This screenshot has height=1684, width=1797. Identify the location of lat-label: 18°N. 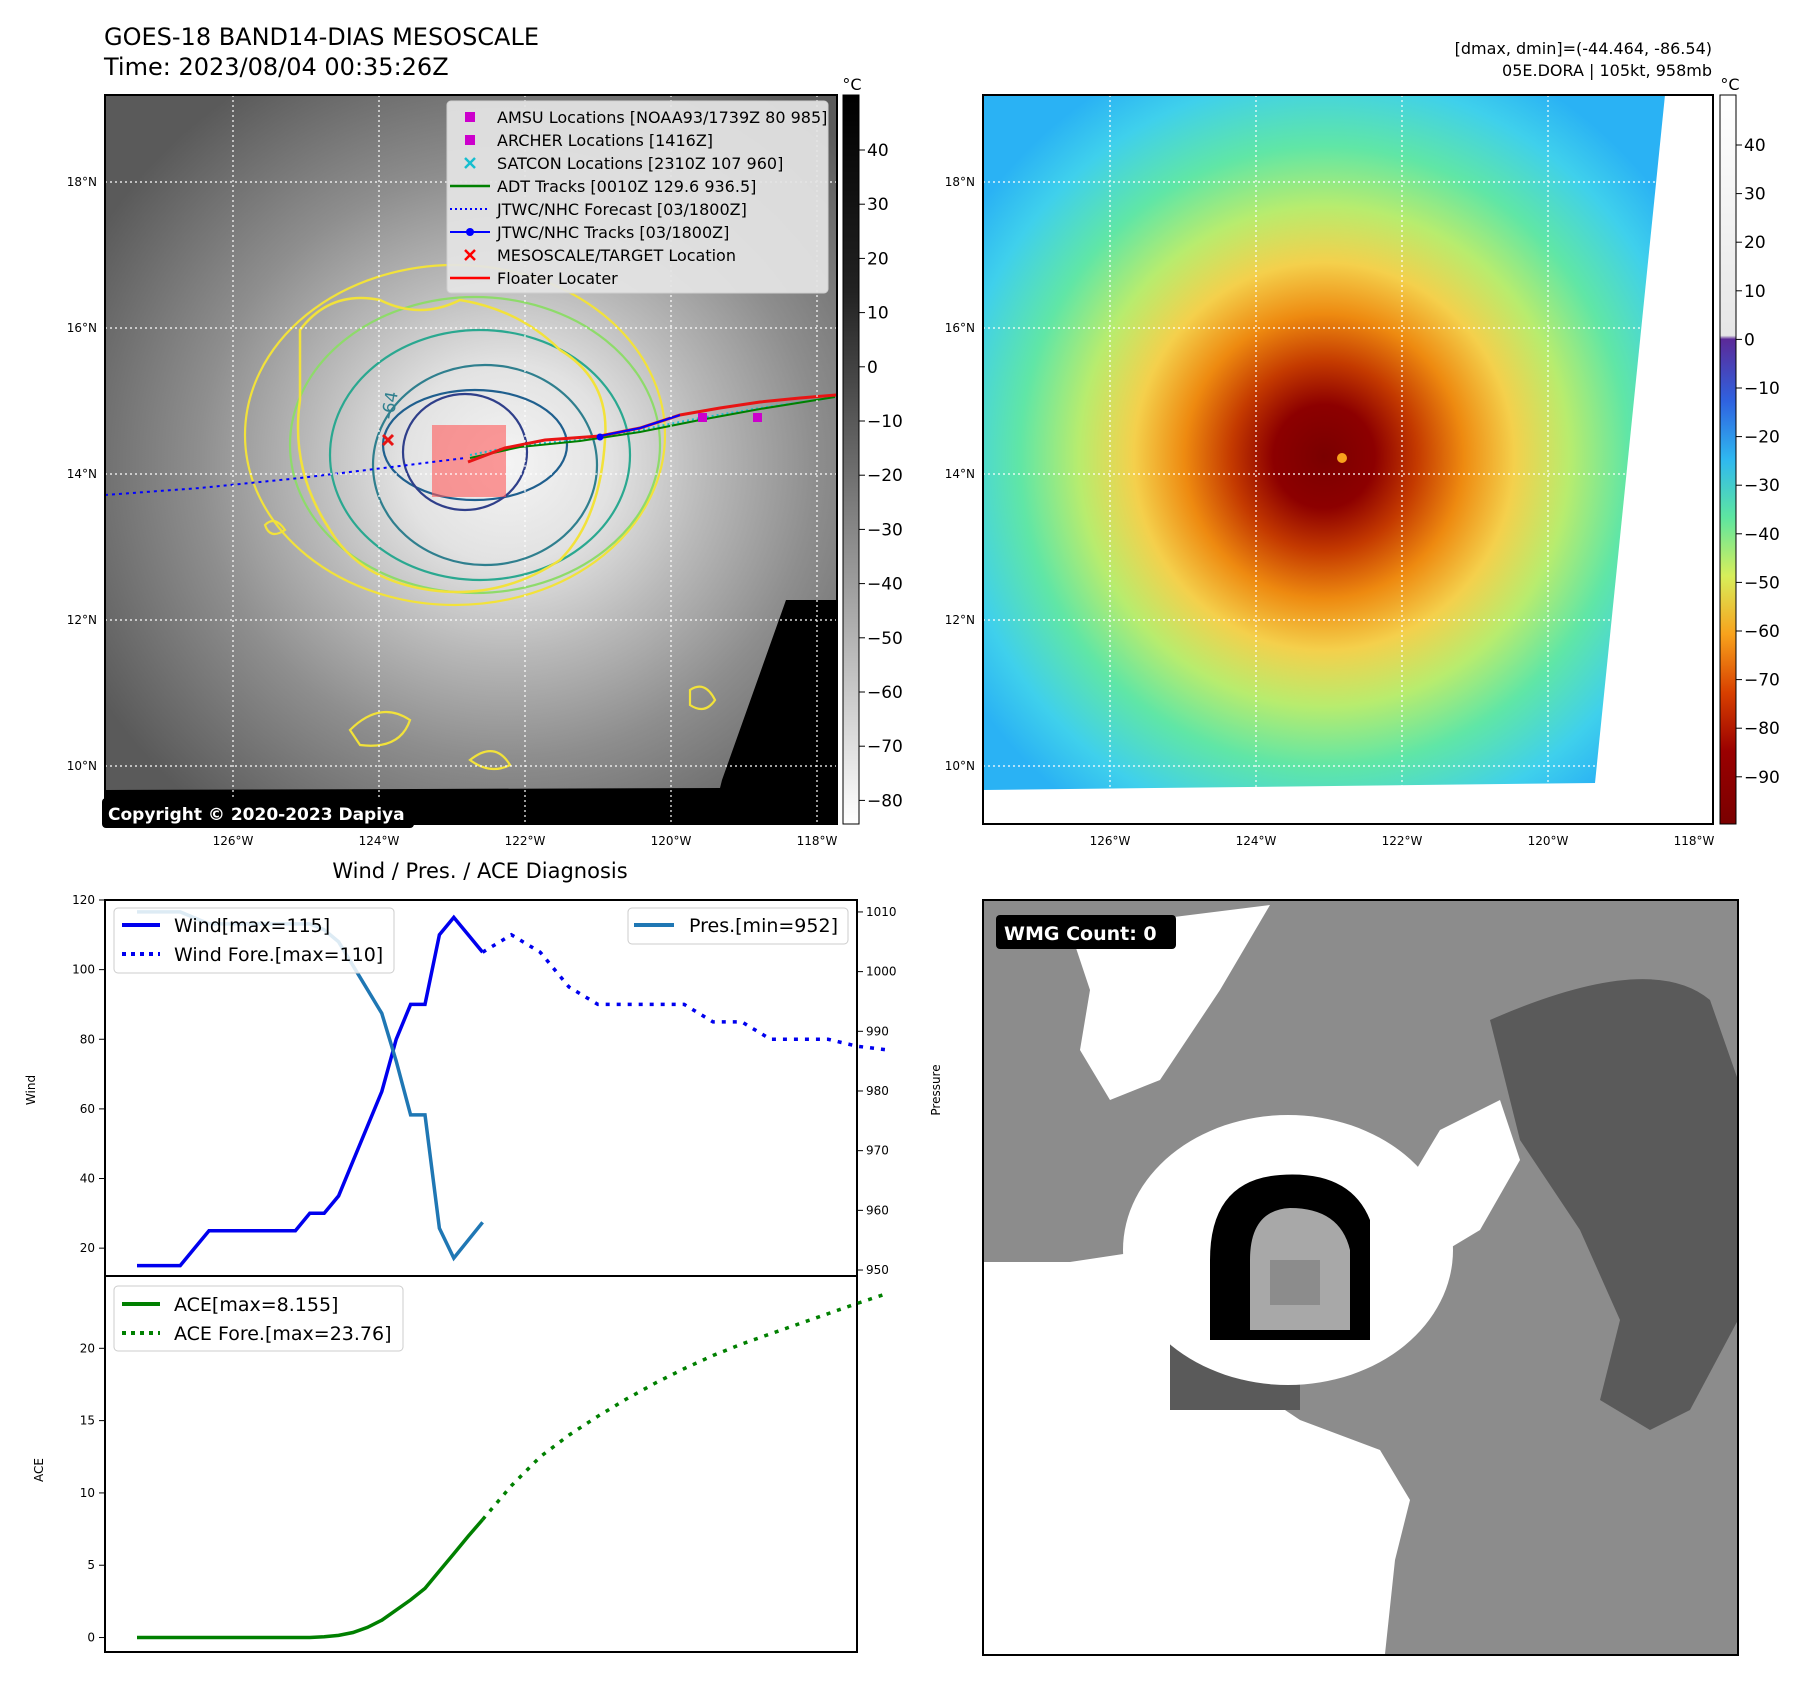
(960, 182).